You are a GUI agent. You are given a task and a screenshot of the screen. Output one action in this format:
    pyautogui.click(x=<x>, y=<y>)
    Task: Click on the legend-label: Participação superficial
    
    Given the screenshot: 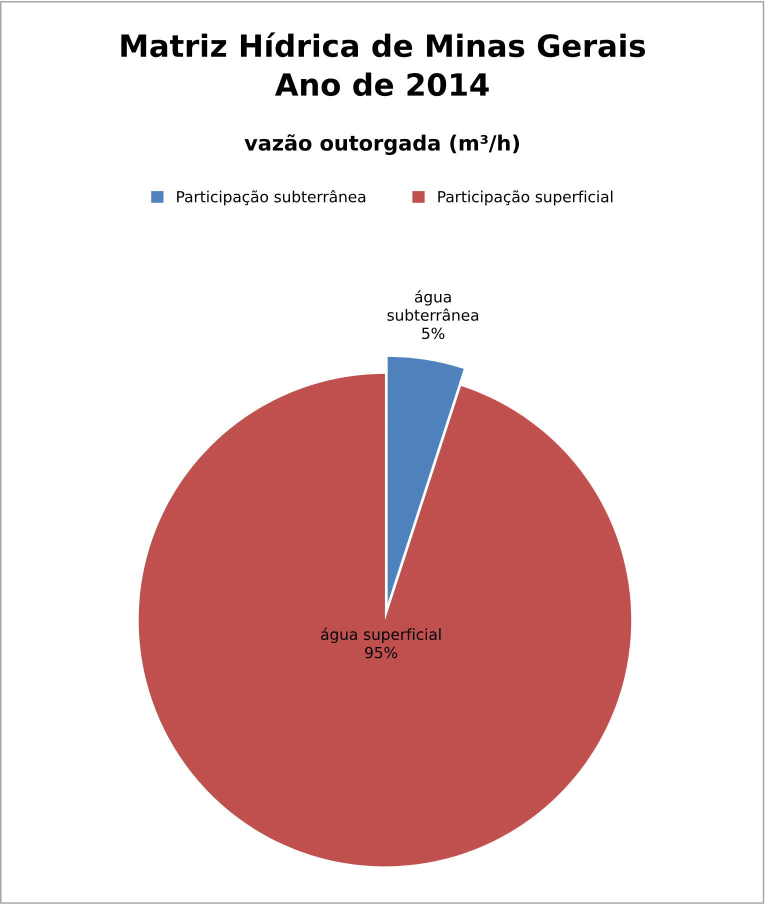 What is the action you would take?
    pyautogui.click(x=525, y=198)
    